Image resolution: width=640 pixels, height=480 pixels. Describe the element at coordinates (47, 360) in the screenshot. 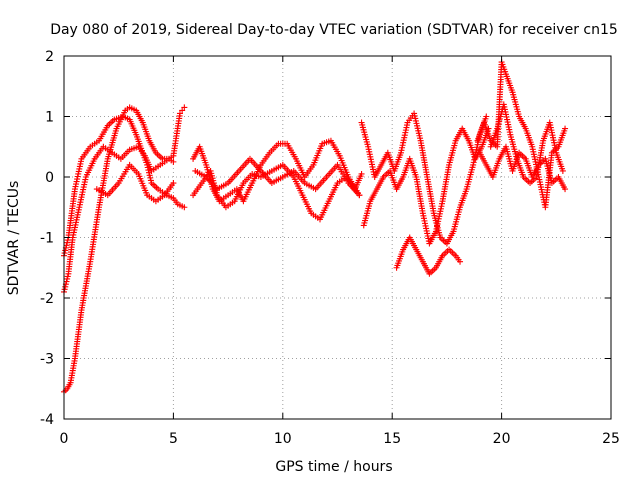

I see `y-tick-label: -3` at that location.